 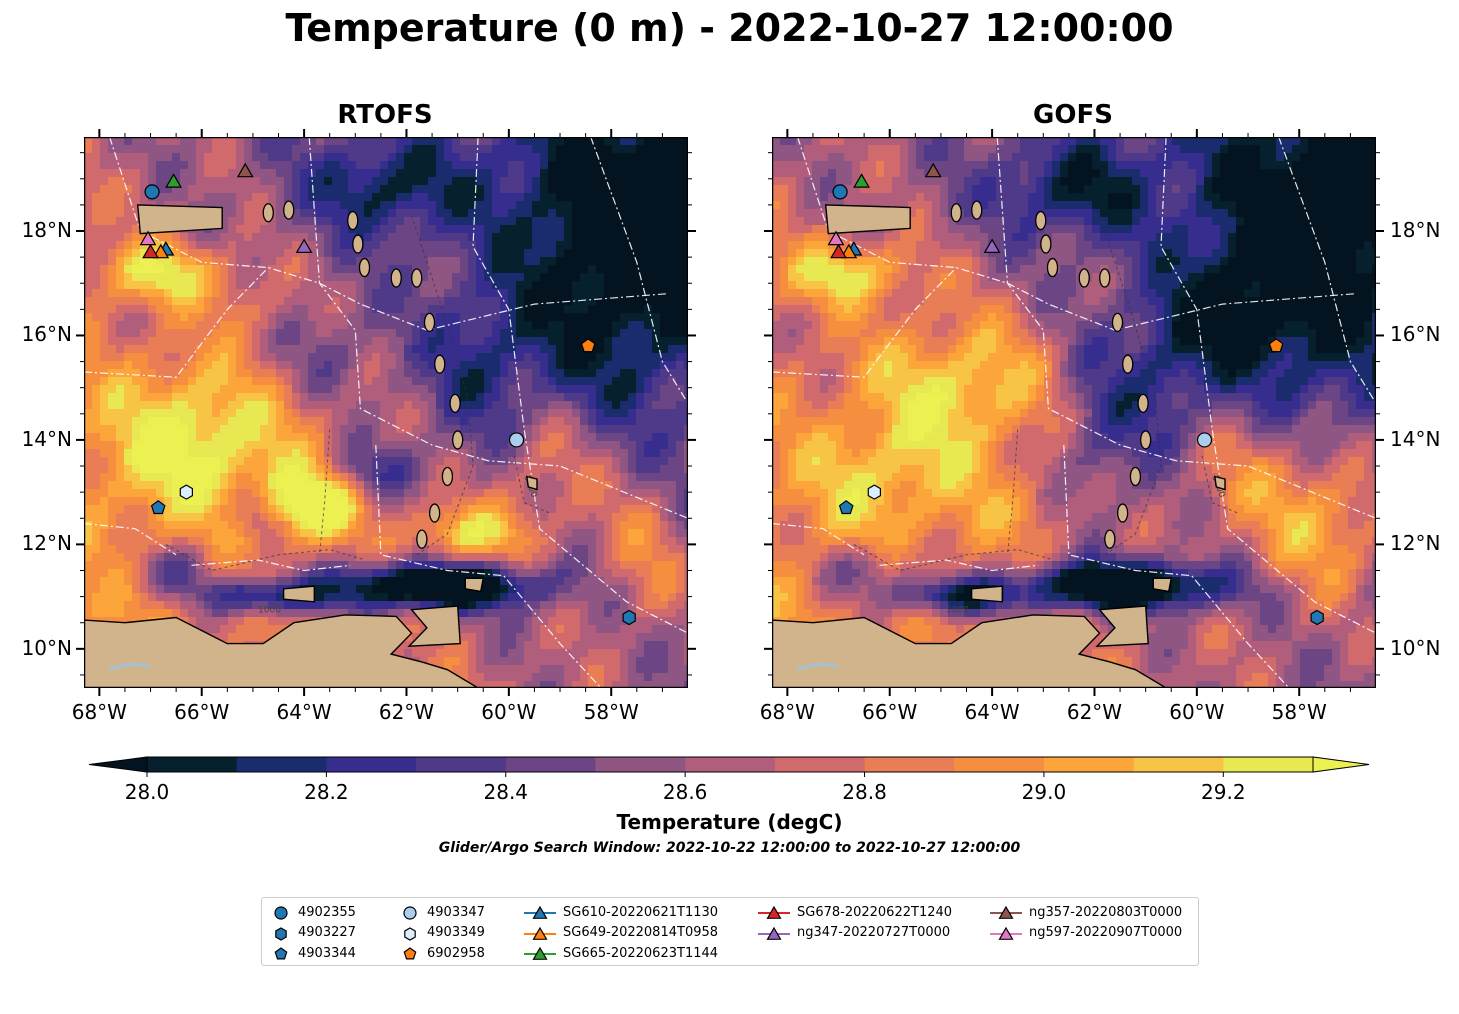 What do you see at coordinates (406, 712) in the screenshot?
I see `rtofs-lon-tick-label: 62°W` at bounding box center [406, 712].